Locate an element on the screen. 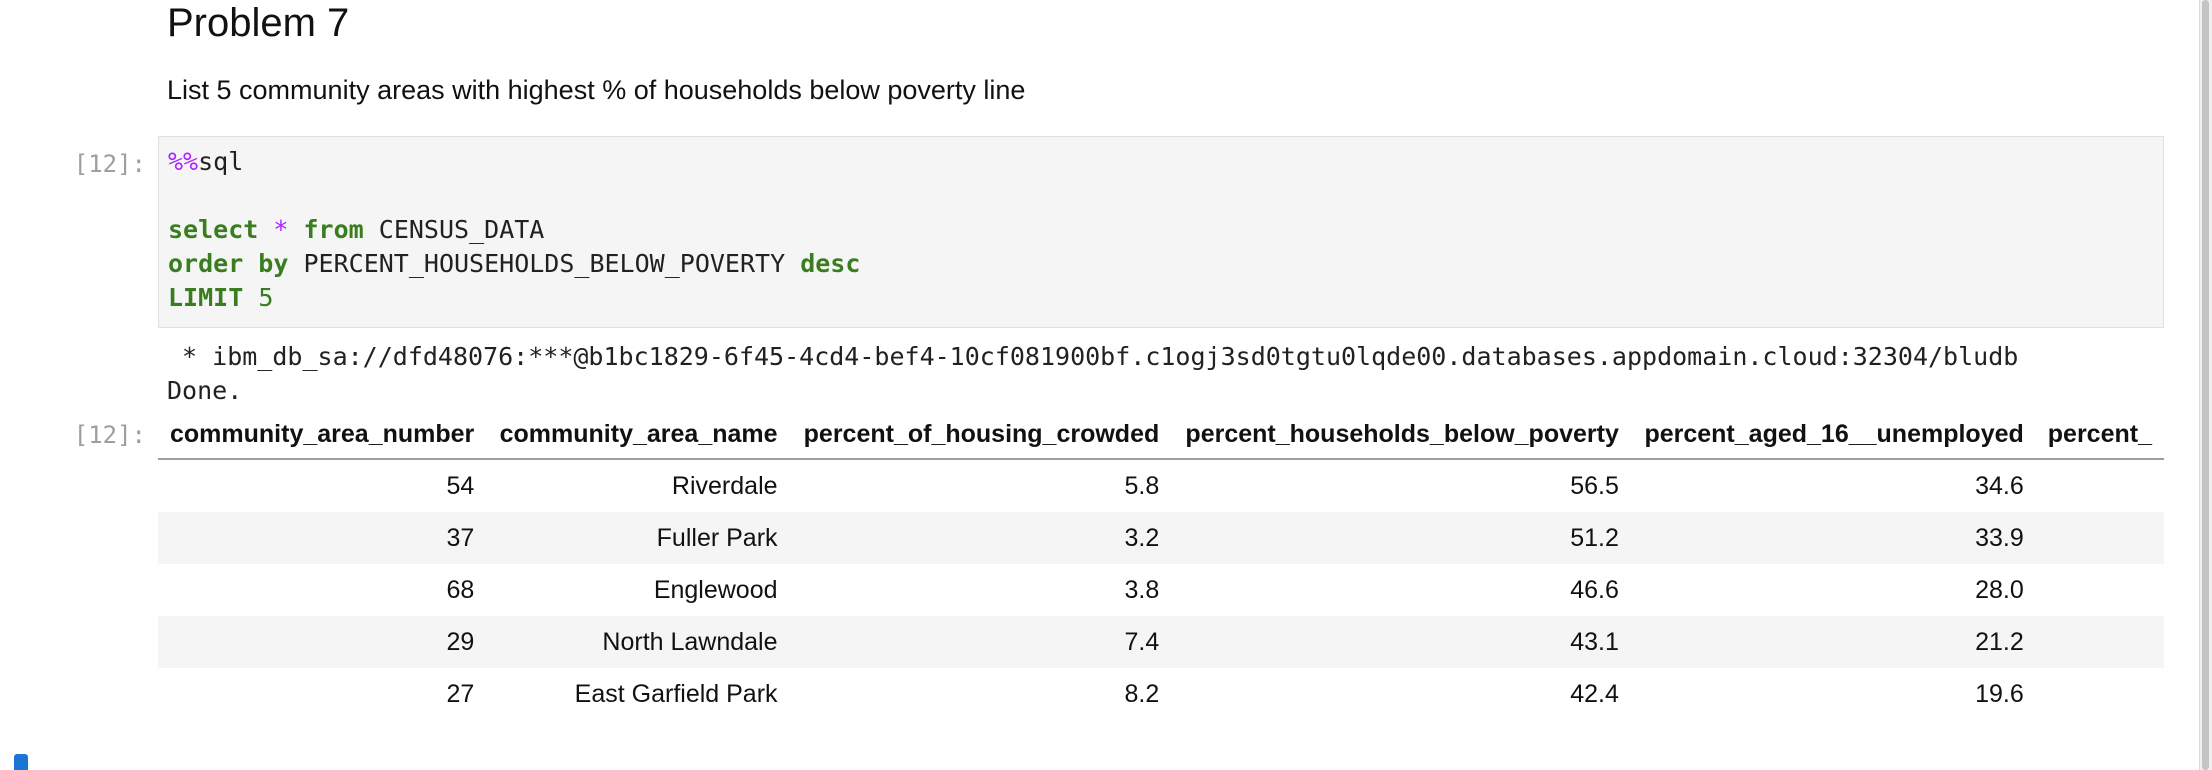  table-row: 68 Englewood 3.8 46.6 28.0 is located at coordinates (1161, 590).